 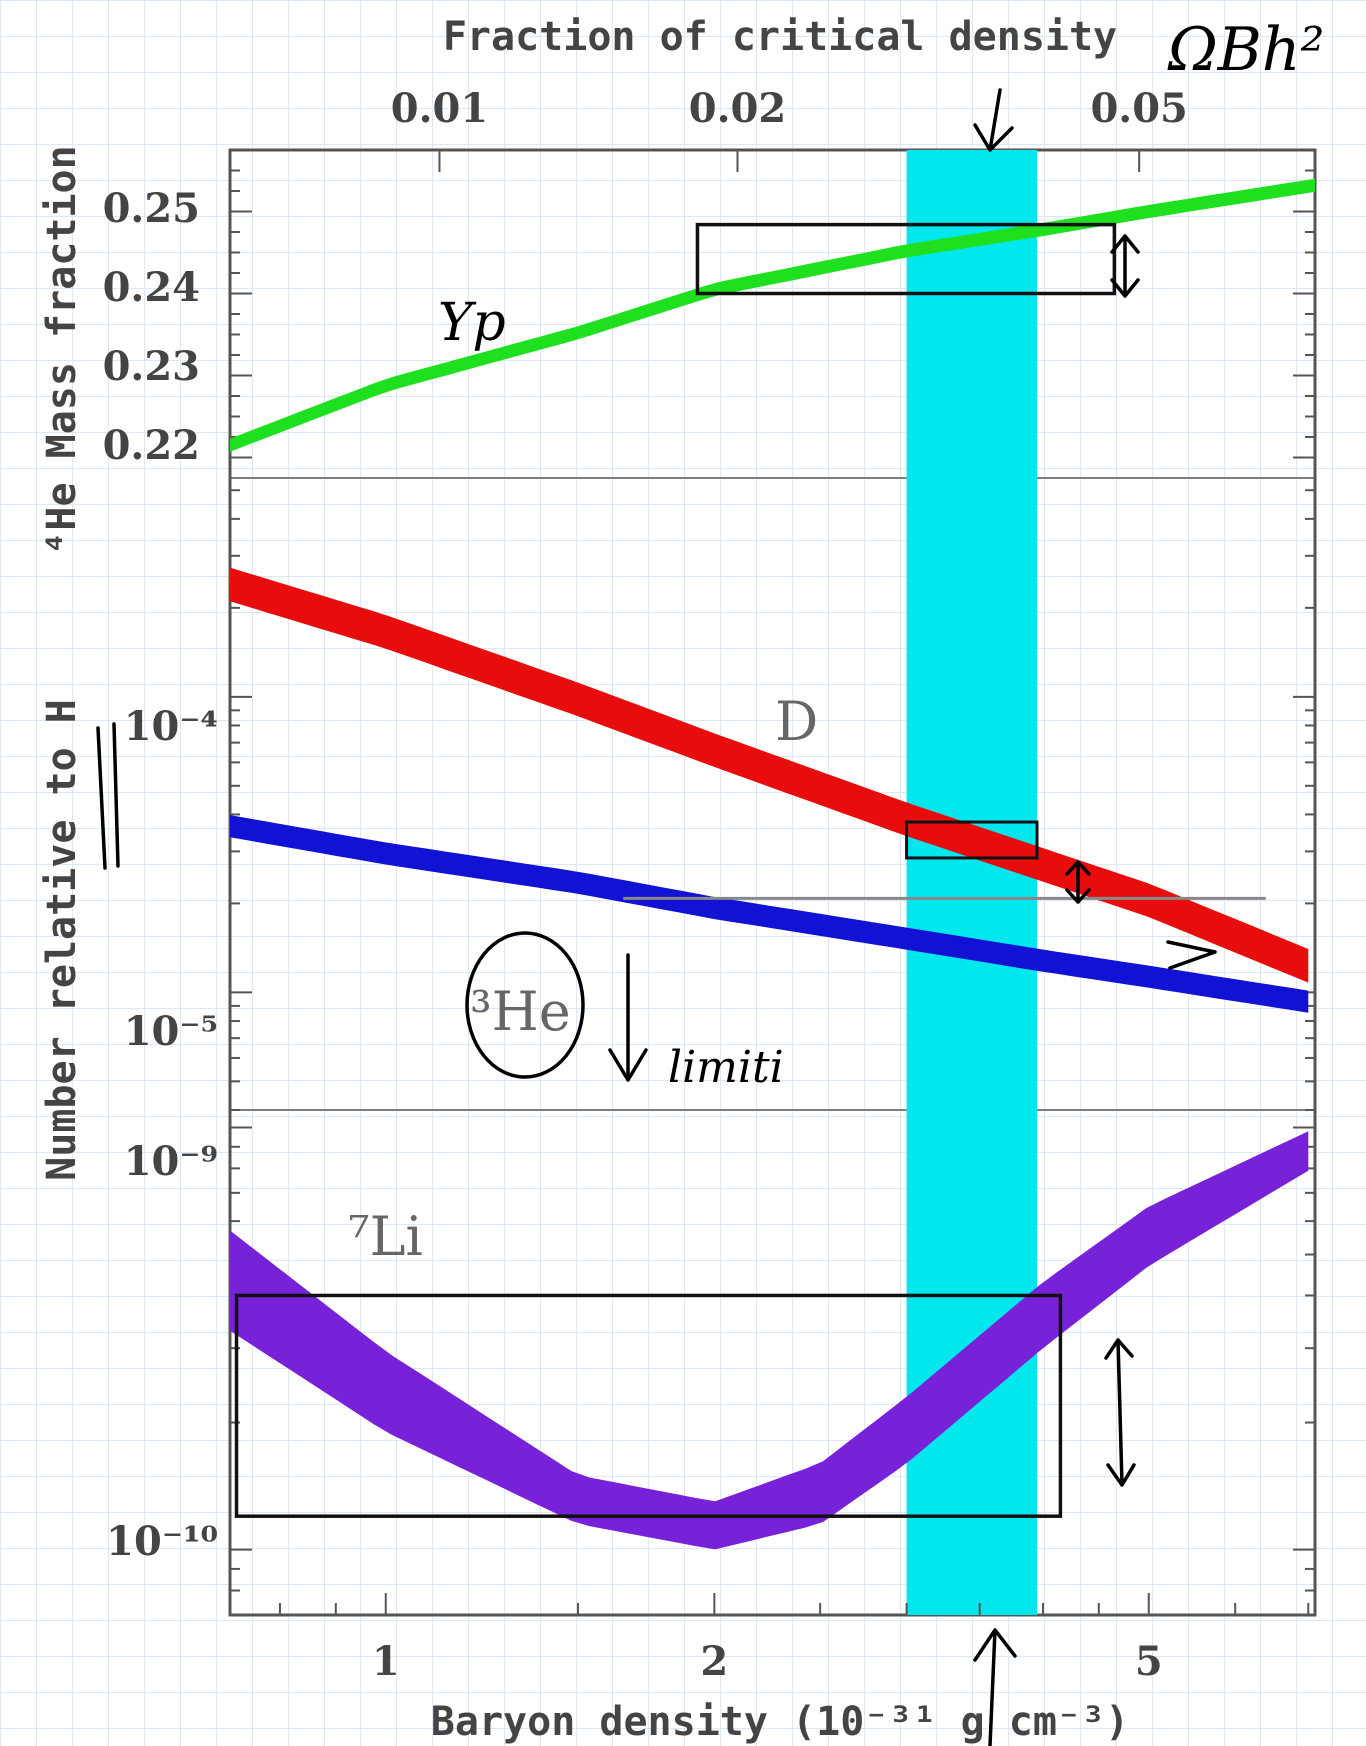 What do you see at coordinates (472, 323) in the screenshot?
I see `yp-annotation: Yp` at bounding box center [472, 323].